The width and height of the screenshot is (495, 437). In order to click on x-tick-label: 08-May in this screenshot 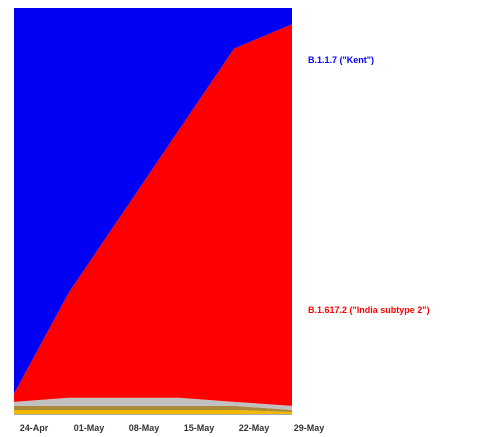, I will do `click(144, 428)`.